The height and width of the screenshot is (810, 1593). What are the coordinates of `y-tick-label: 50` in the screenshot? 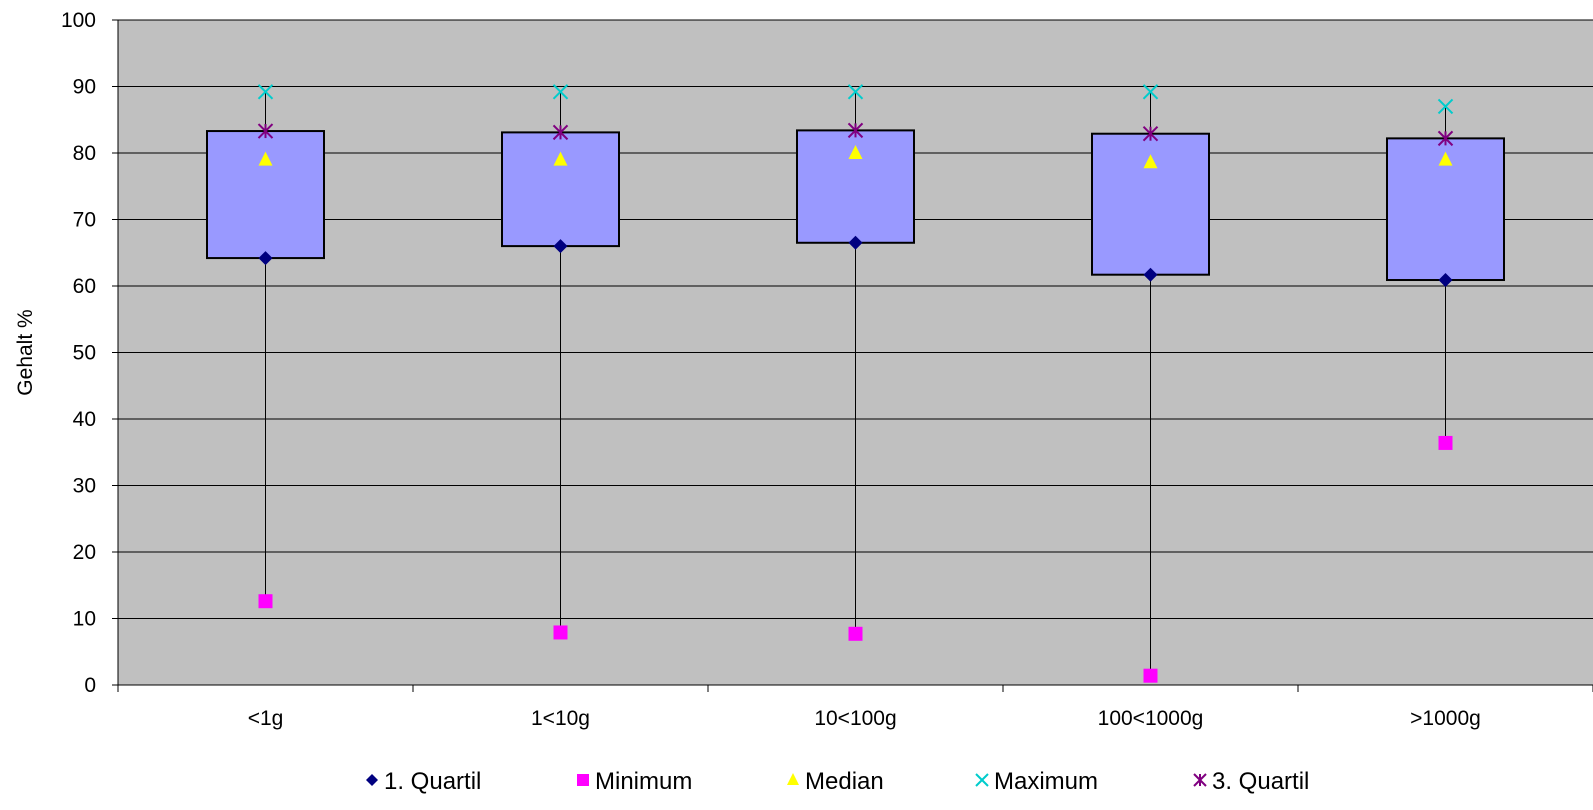 It's located at (84, 353).